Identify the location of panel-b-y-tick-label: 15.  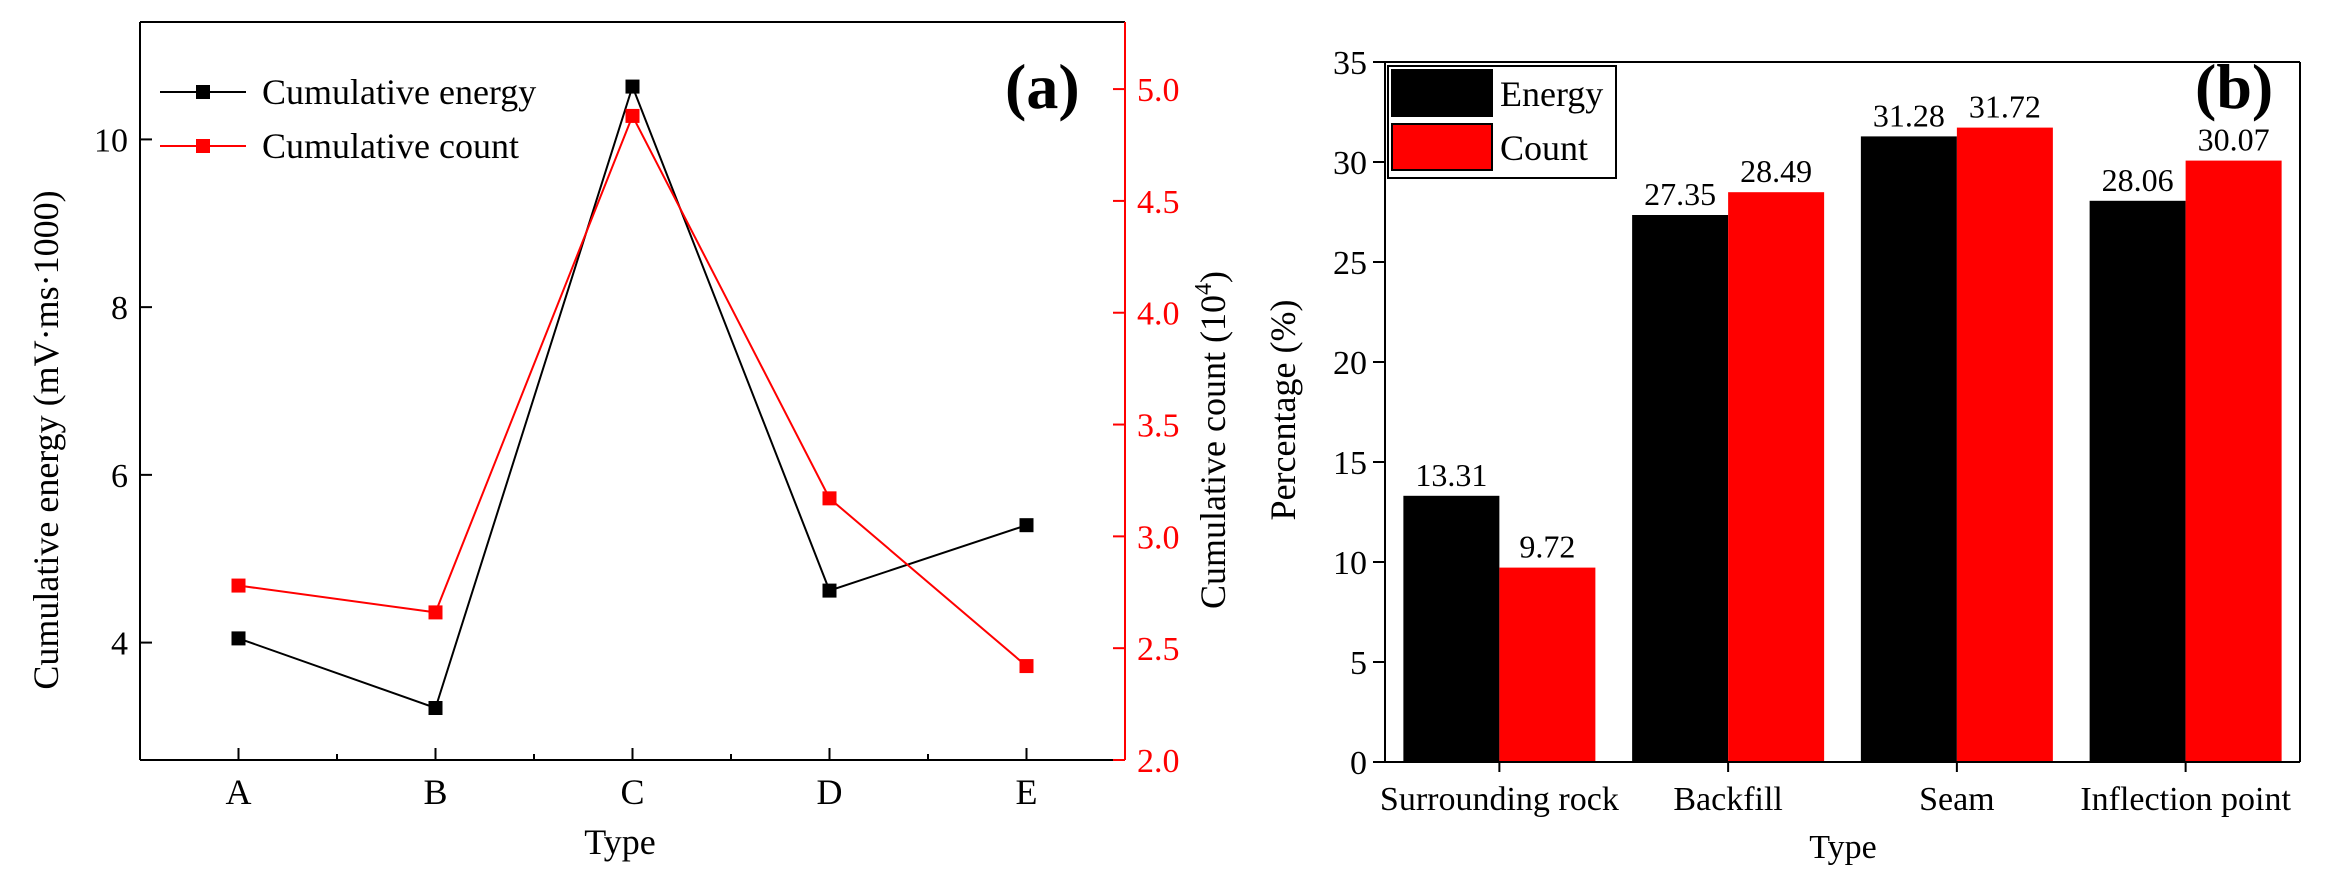
(1350, 463).